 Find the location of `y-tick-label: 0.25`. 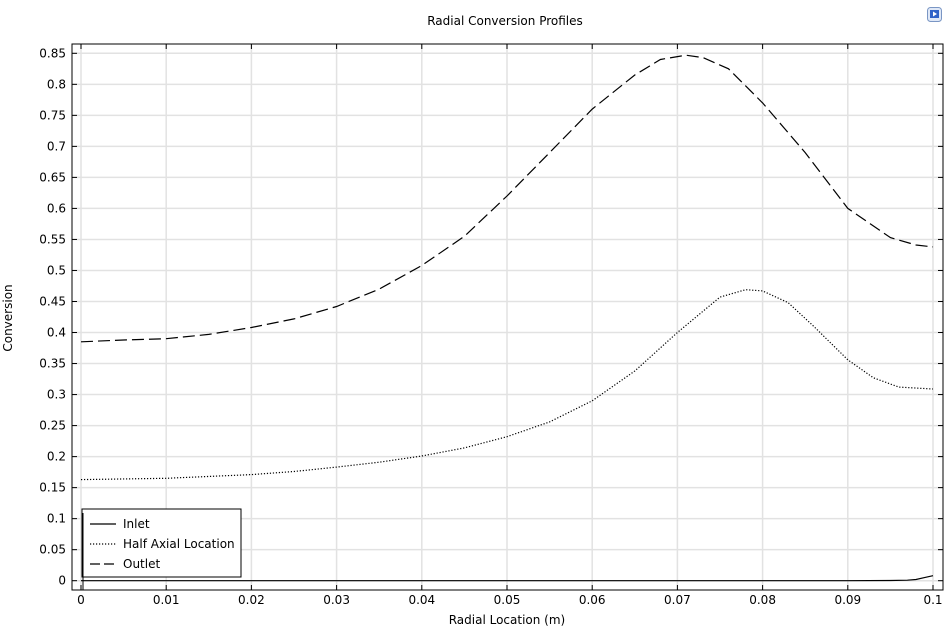

y-tick-label: 0.25 is located at coordinates (52, 426).